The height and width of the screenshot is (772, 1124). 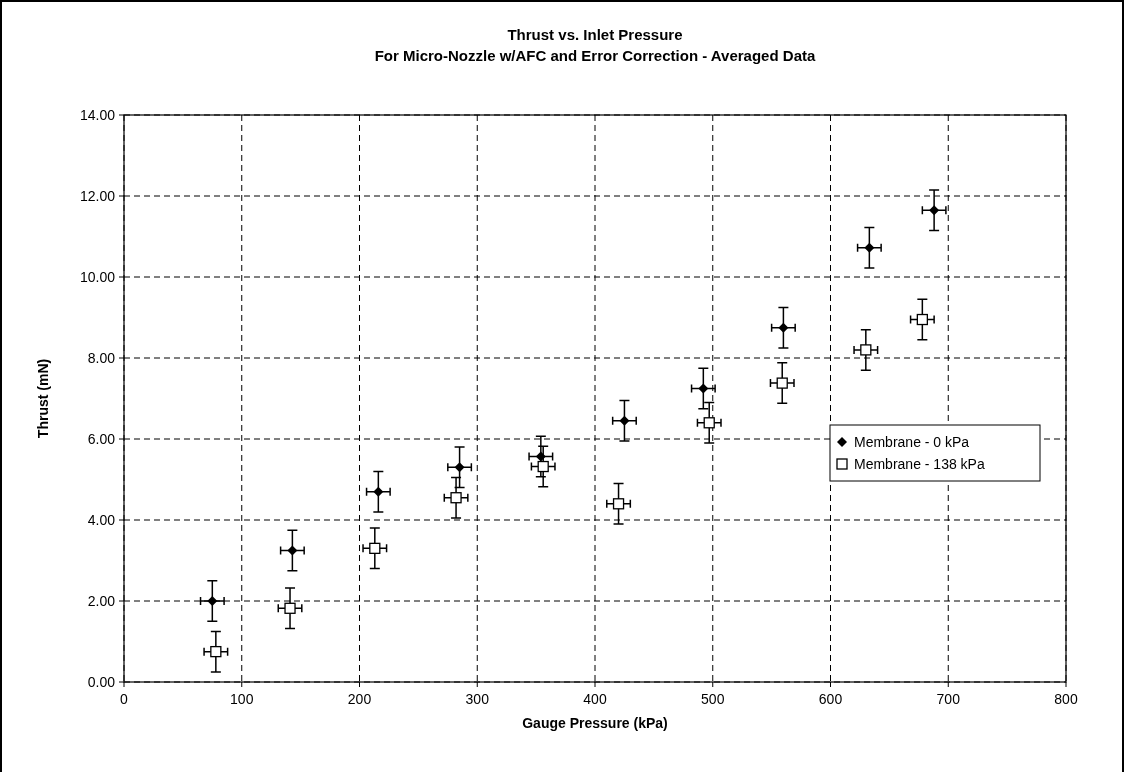 What do you see at coordinates (1066, 699) in the screenshot?
I see `x-tick-label: 800` at bounding box center [1066, 699].